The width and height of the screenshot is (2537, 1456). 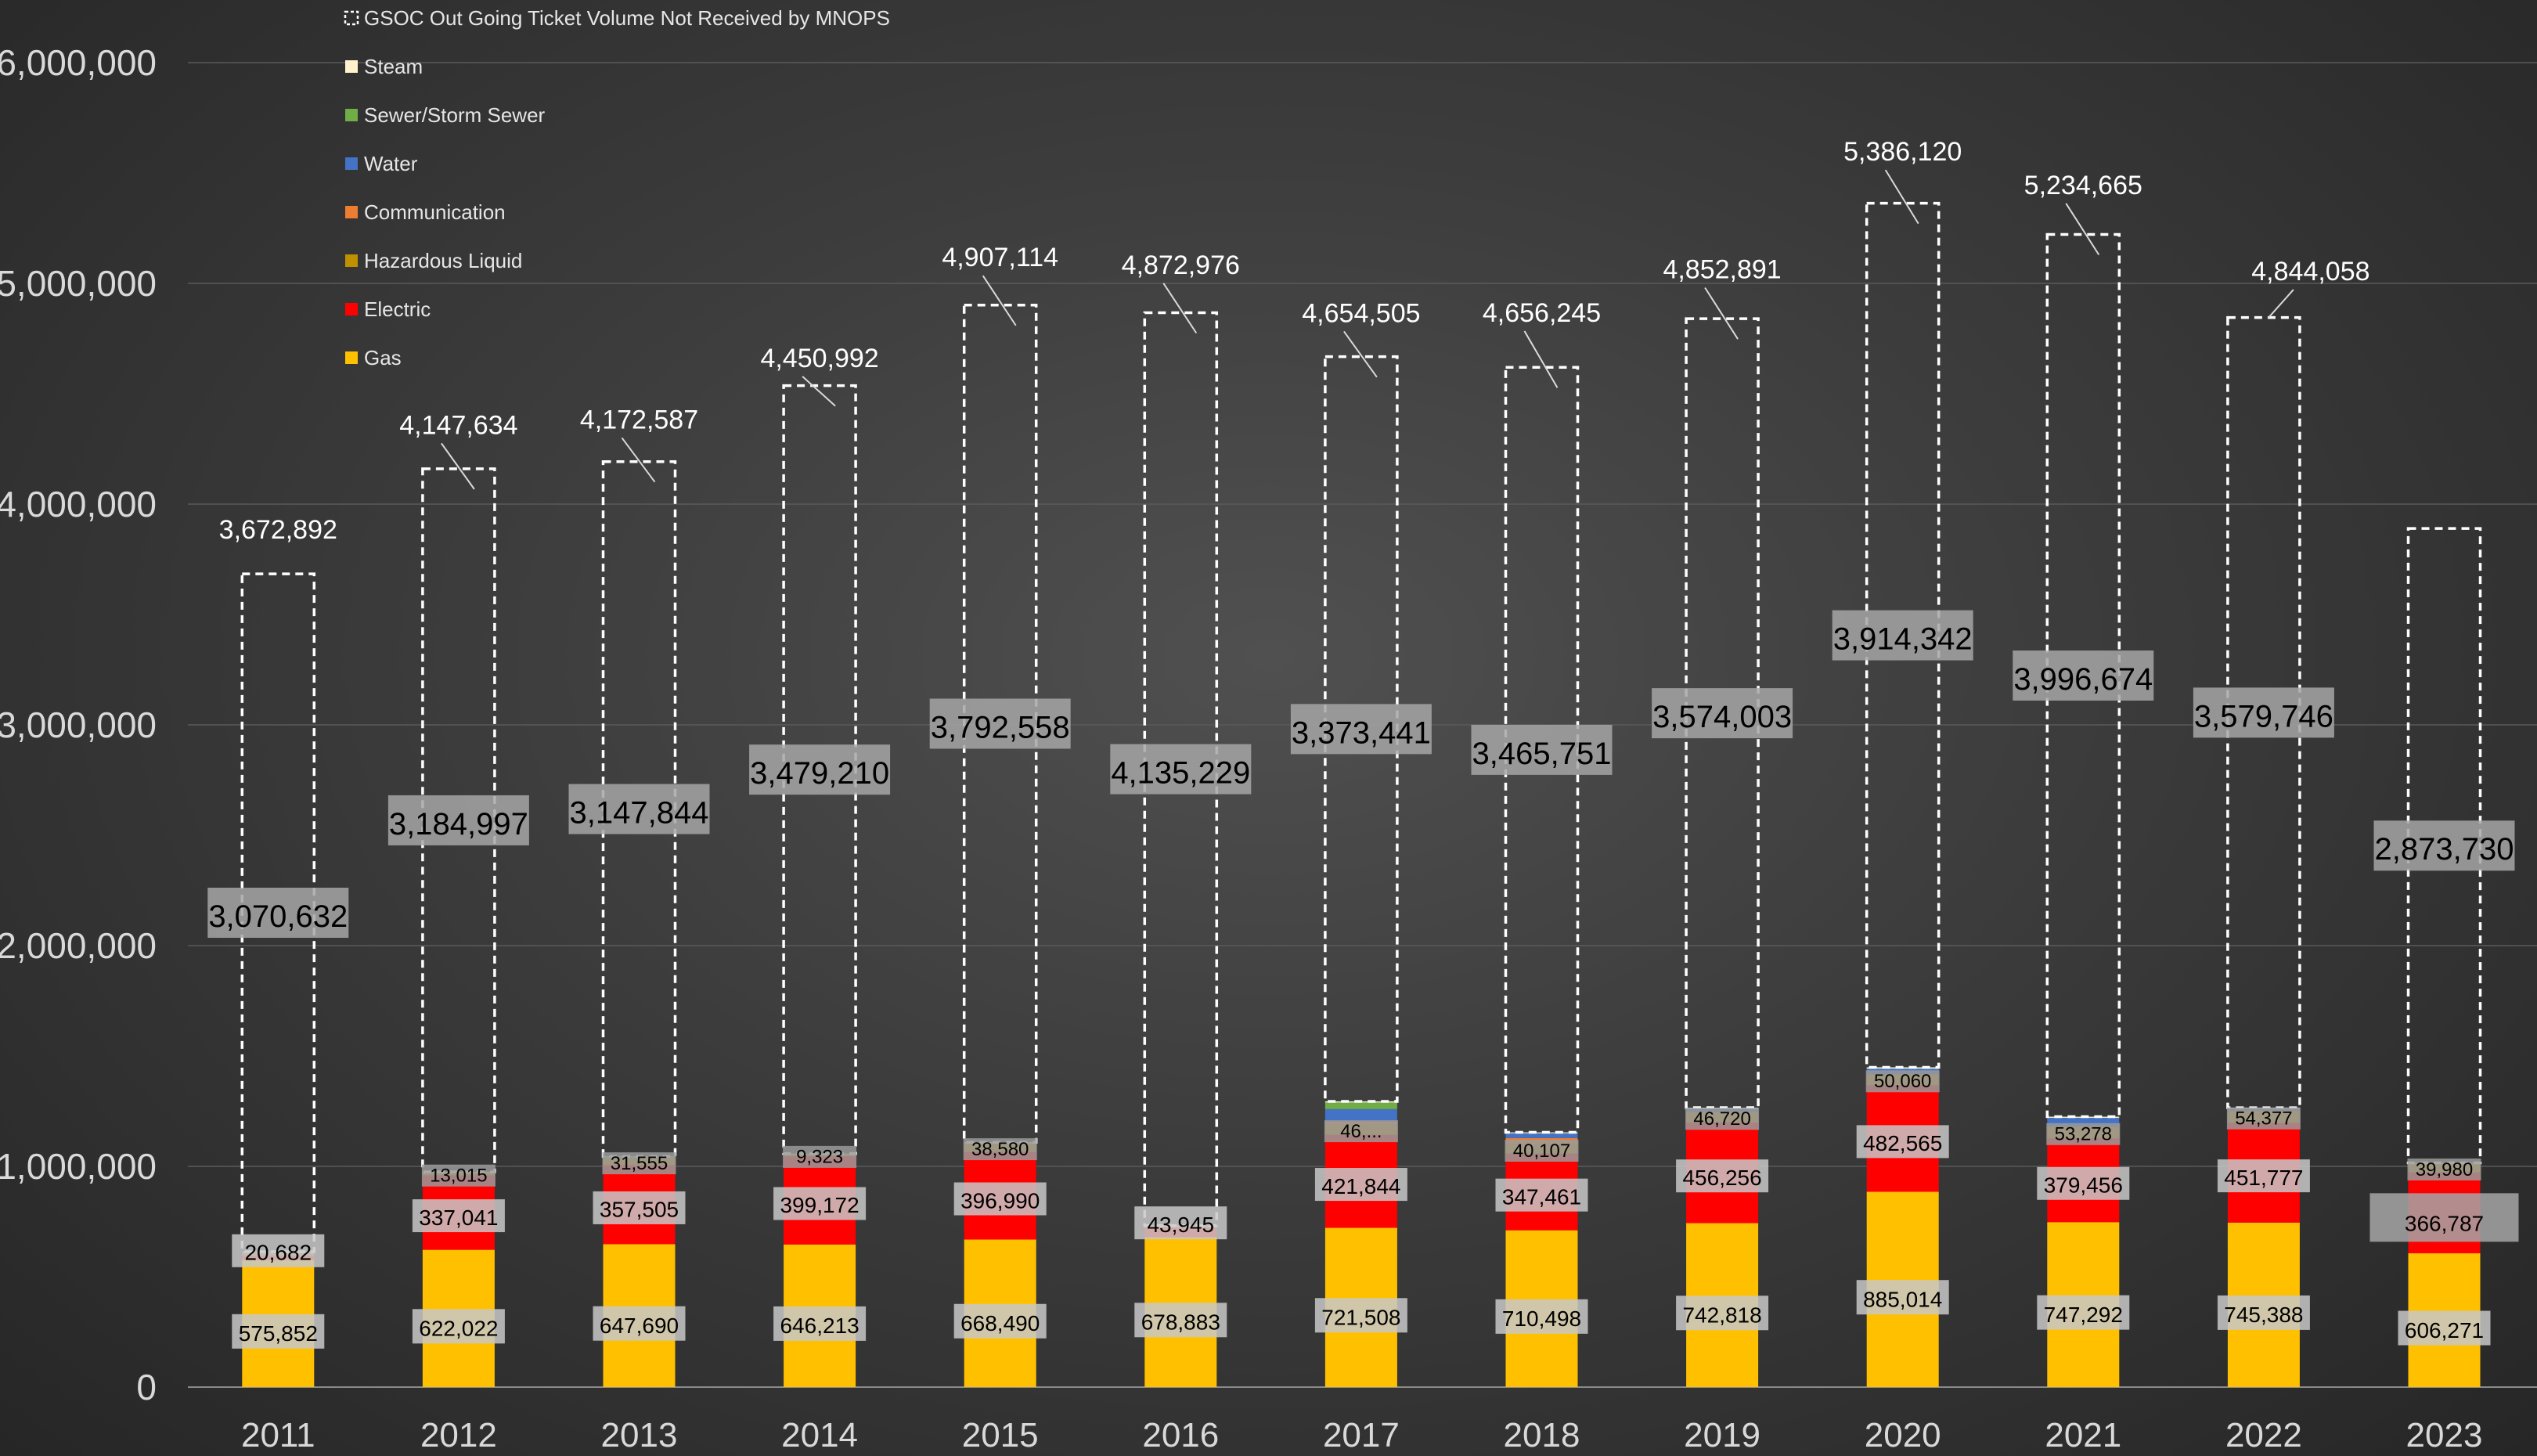 What do you see at coordinates (2444, 1435) in the screenshot?
I see `x-tick-label: 2023` at bounding box center [2444, 1435].